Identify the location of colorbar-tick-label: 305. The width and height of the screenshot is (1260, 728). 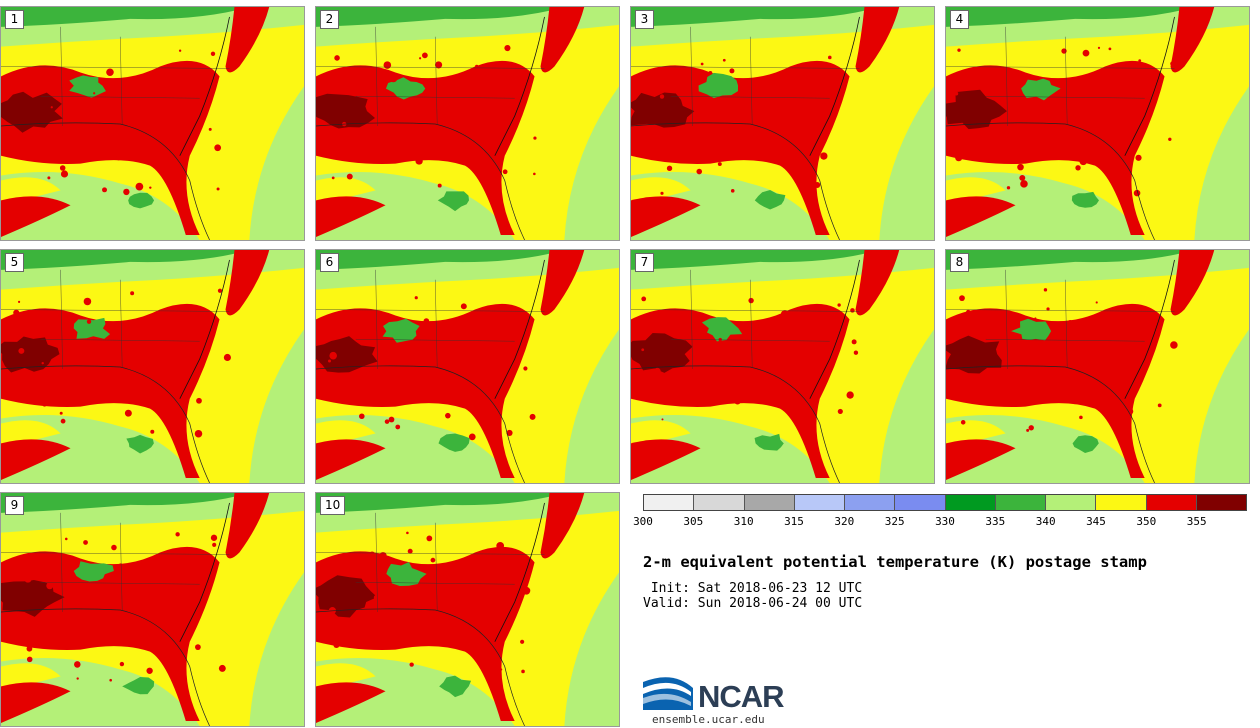
(693, 521).